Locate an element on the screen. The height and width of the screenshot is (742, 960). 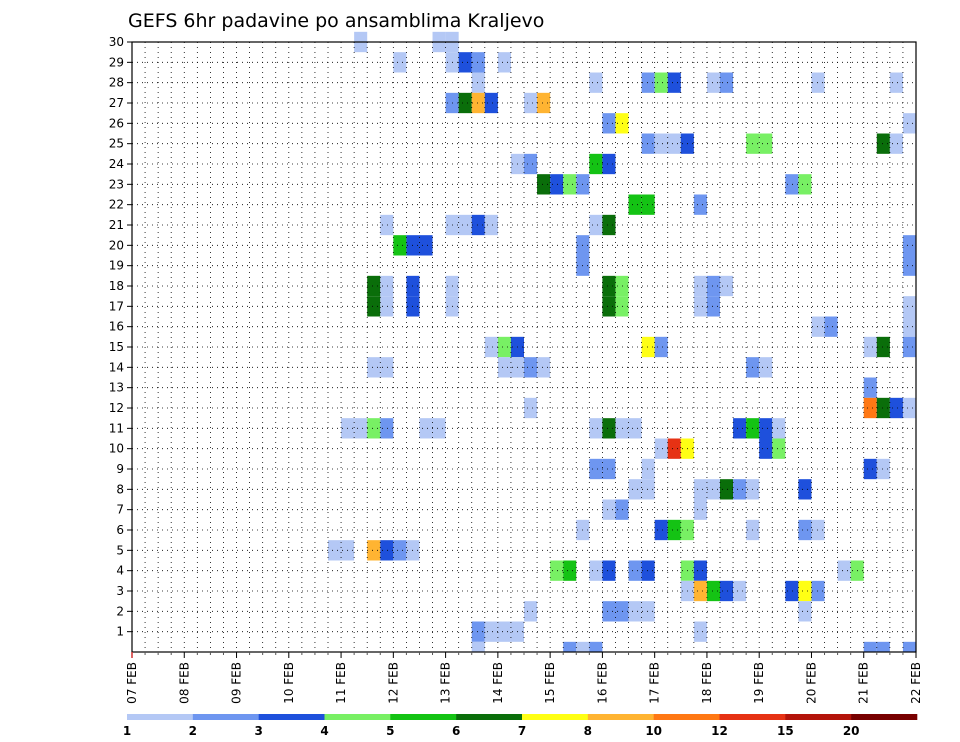
y-tick-label-5: 5 is located at coordinates (120, 550).